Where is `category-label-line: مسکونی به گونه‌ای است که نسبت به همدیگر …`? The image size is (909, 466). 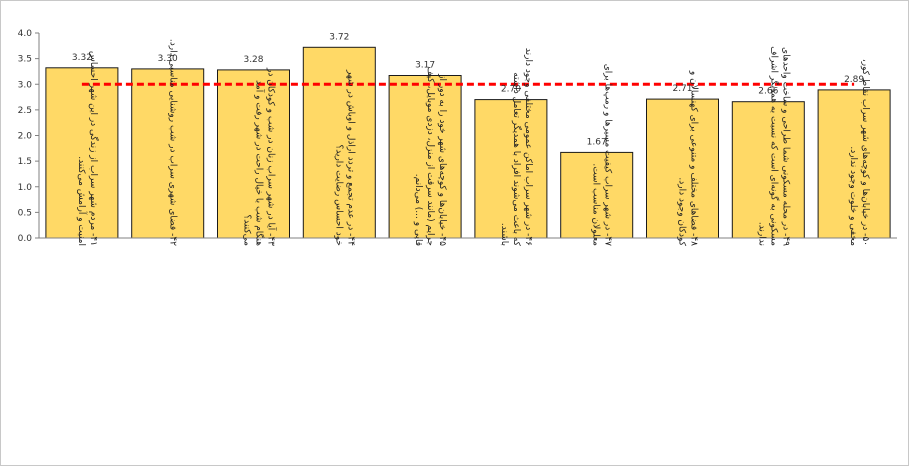
category-label-line: مسکونی به گونه‌ای است که نسبت به همدیگر … is located at coordinates (774, 146).